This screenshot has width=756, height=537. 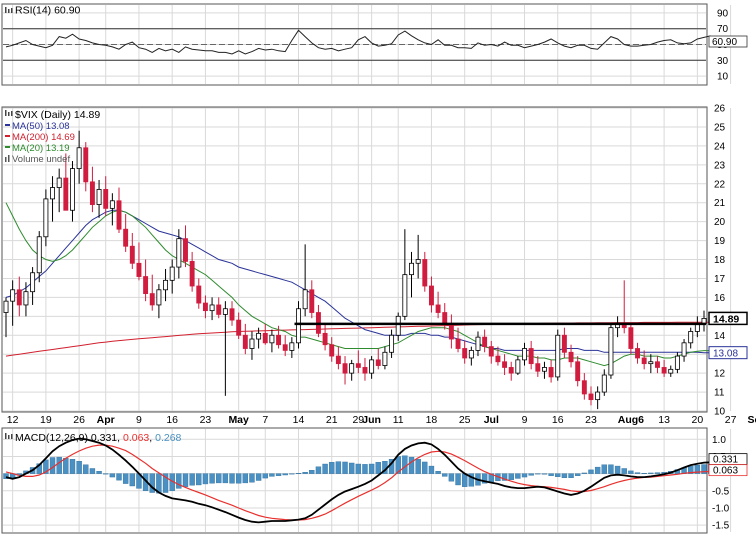 What do you see at coordinates (27, 148) in the screenshot?
I see `ma20-legend-name: MA(20)` at bounding box center [27, 148].